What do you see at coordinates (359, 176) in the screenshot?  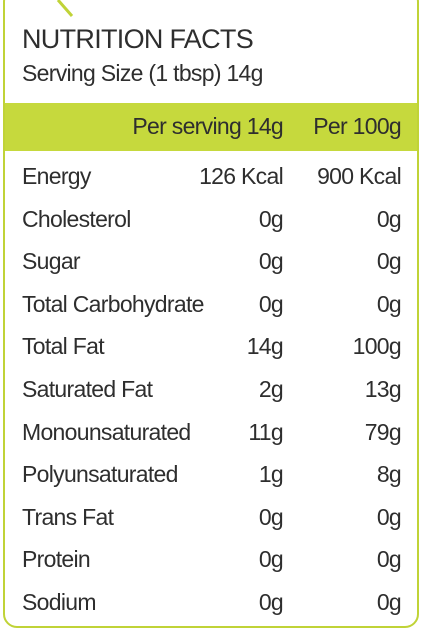 I see `nutrient-value: 900 Kcal` at bounding box center [359, 176].